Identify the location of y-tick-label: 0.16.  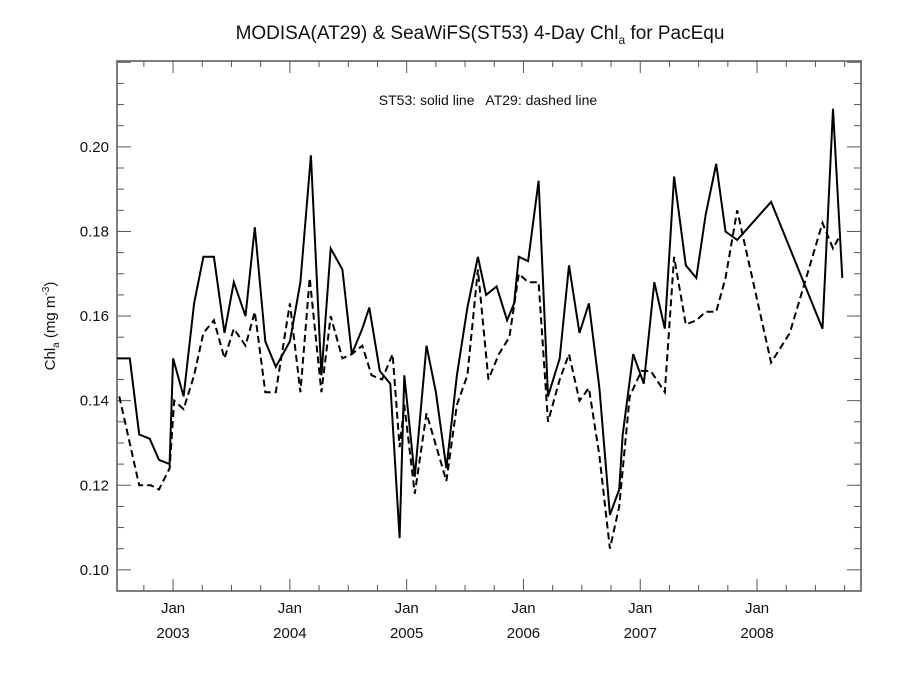
(94, 316).